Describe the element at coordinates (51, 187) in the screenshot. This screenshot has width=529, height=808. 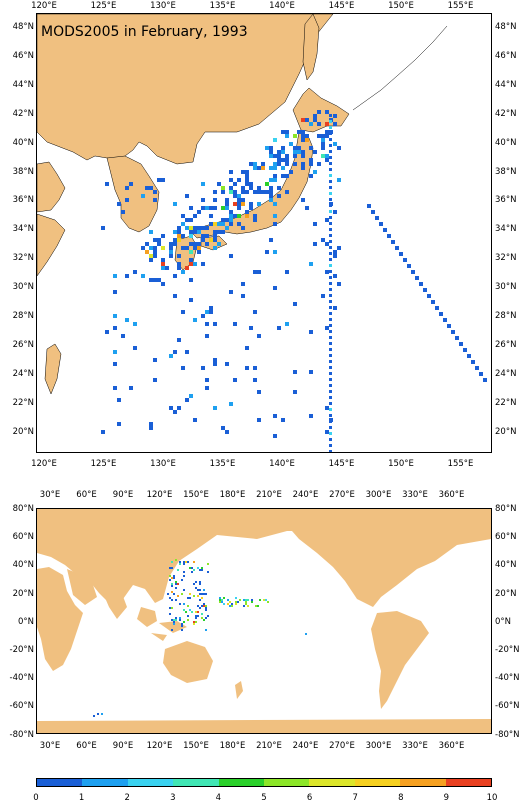
I see `land-china-coast` at that location.